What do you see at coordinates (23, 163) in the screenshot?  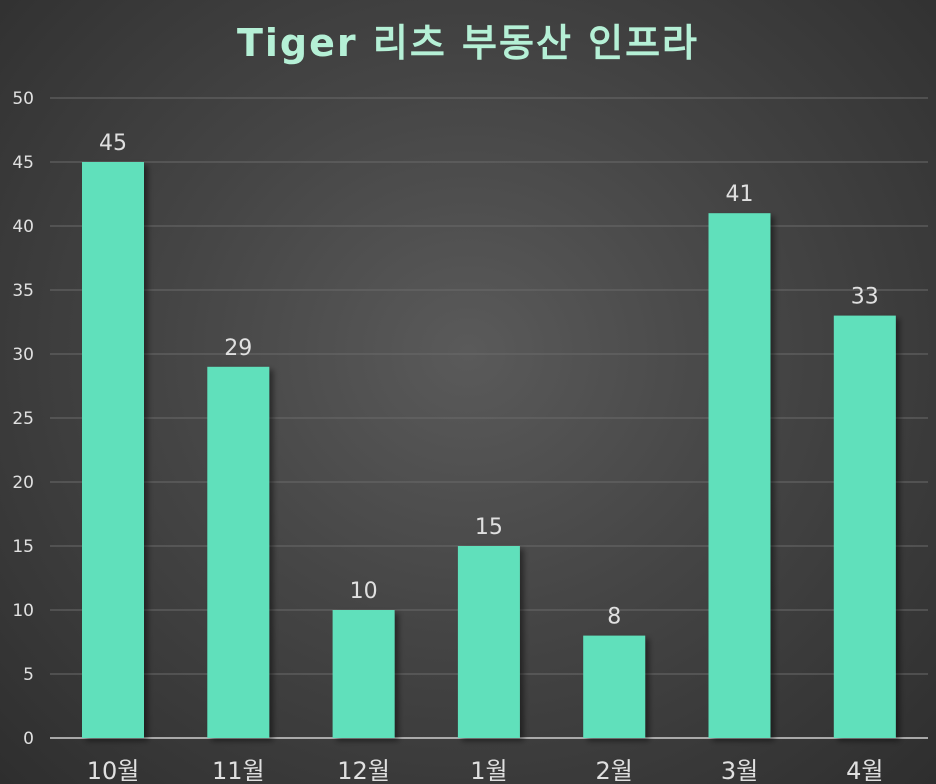 I see `y-tick-label: 45` at bounding box center [23, 163].